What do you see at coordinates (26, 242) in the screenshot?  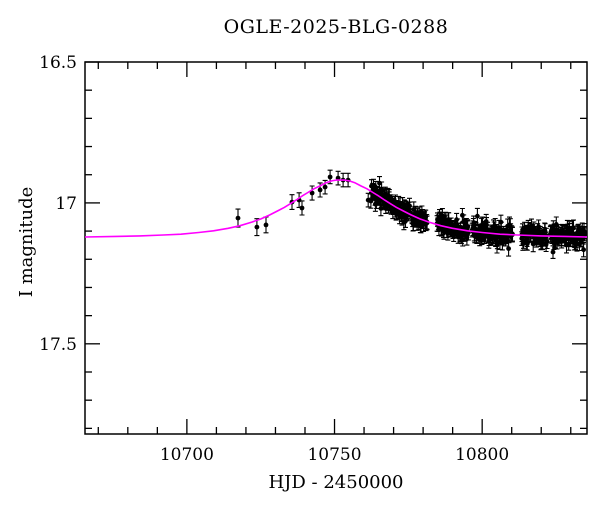 I see `y-axis-label: I magnitude` at bounding box center [26, 242].